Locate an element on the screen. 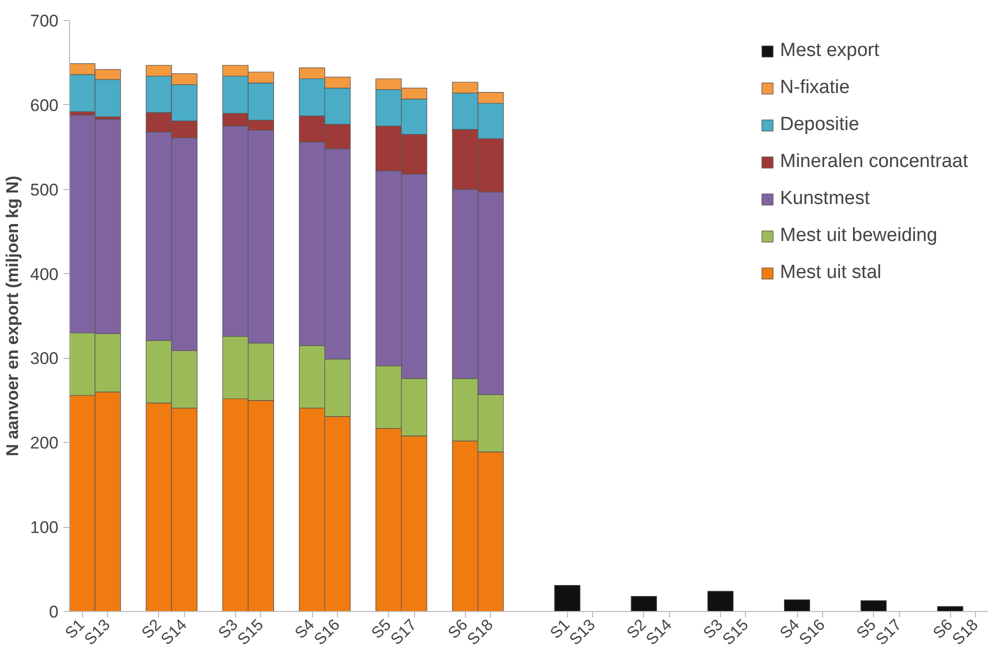  legend-label: Kunstmest is located at coordinates (825, 199).